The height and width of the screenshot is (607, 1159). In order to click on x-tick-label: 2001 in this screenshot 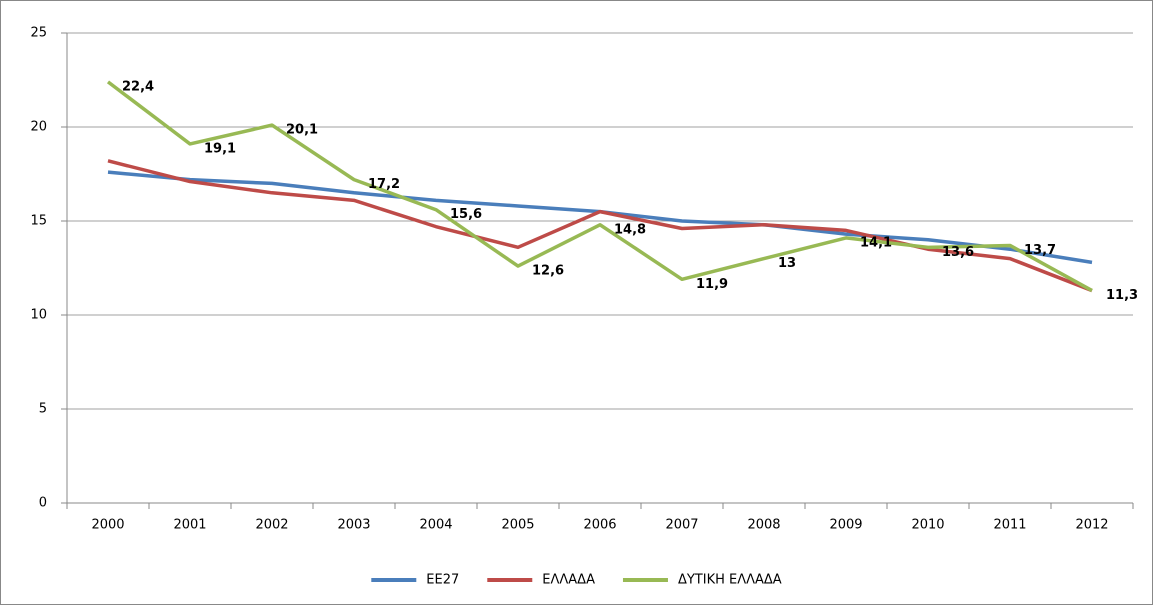, I will do `click(189, 525)`.